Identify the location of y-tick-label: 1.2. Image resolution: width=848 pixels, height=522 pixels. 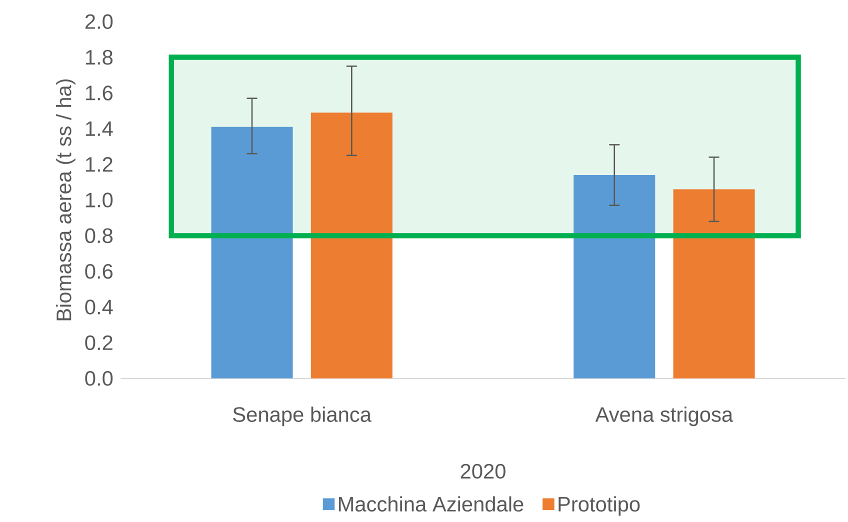
(99, 164).